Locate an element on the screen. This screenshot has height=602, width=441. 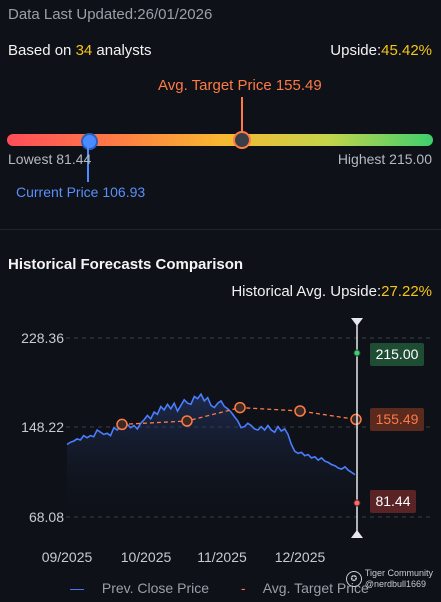
low-marker-box is located at coordinates (393, 501).